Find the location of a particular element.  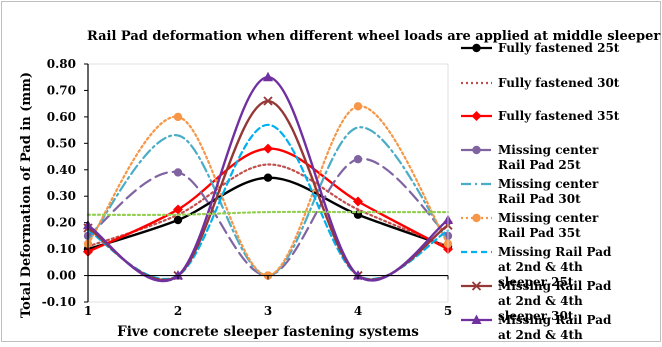

x-tick-label: 3 is located at coordinates (268, 311).